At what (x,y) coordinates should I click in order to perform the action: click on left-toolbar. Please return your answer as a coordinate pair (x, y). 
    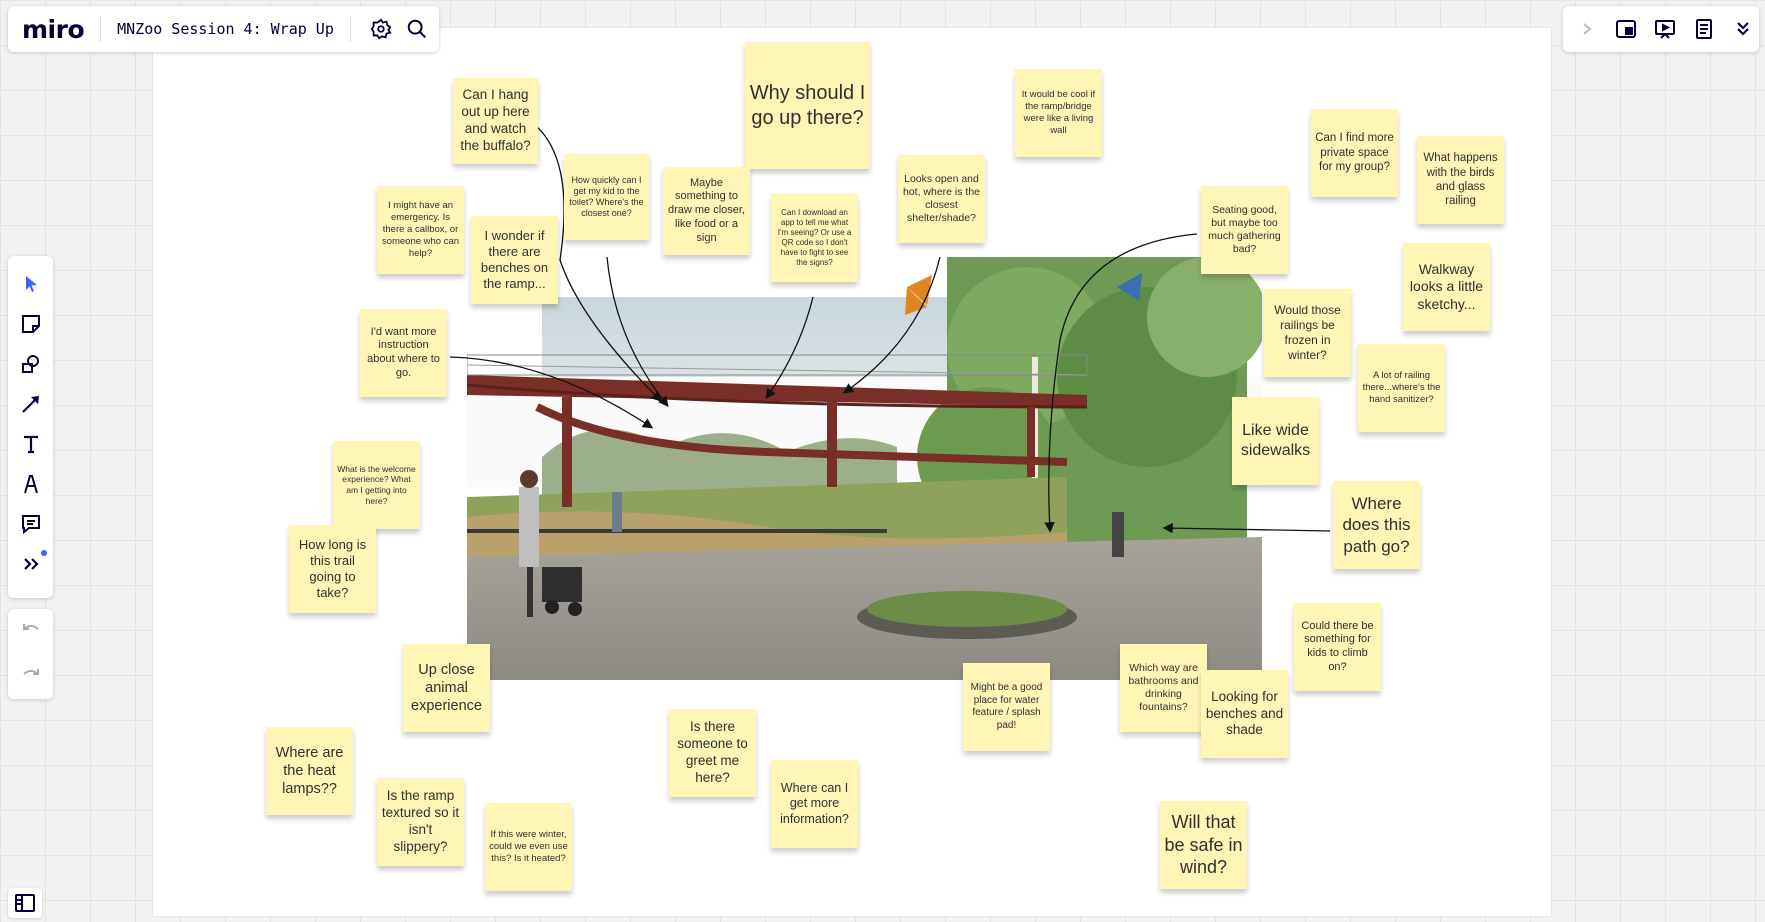
    Looking at the image, I should click on (30, 427).